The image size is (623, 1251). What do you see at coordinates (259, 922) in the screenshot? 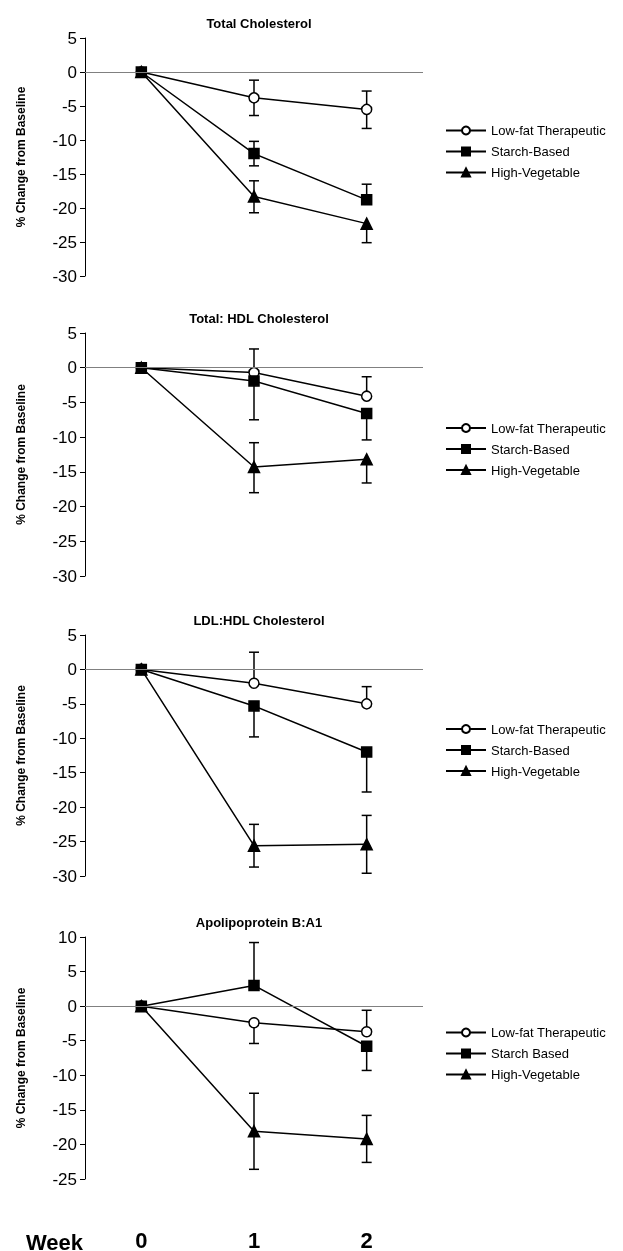
I see `chart-title: Apolipoprotein B:A1` at bounding box center [259, 922].